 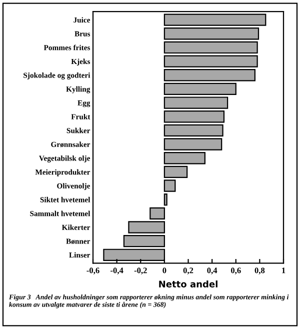 What do you see at coordinates (117, 271) in the screenshot?
I see `x-tick-label: -0,4` at bounding box center [117, 271].